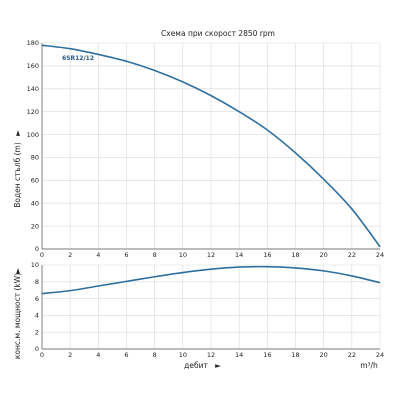 The height and width of the screenshot is (400, 400). What do you see at coordinates (33, 135) in the screenshot?
I see `head-y-tick-label: 100` at bounding box center [33, 135].